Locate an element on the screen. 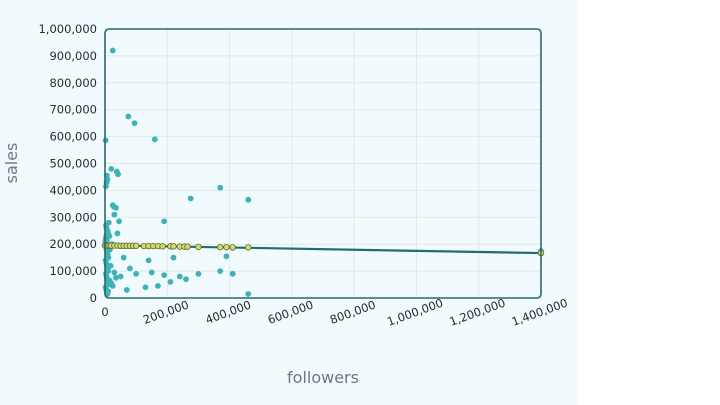 The width and height of the screenshot is (720, 405). y-tick-label: 200,000 is located at coordinates (73, 244).